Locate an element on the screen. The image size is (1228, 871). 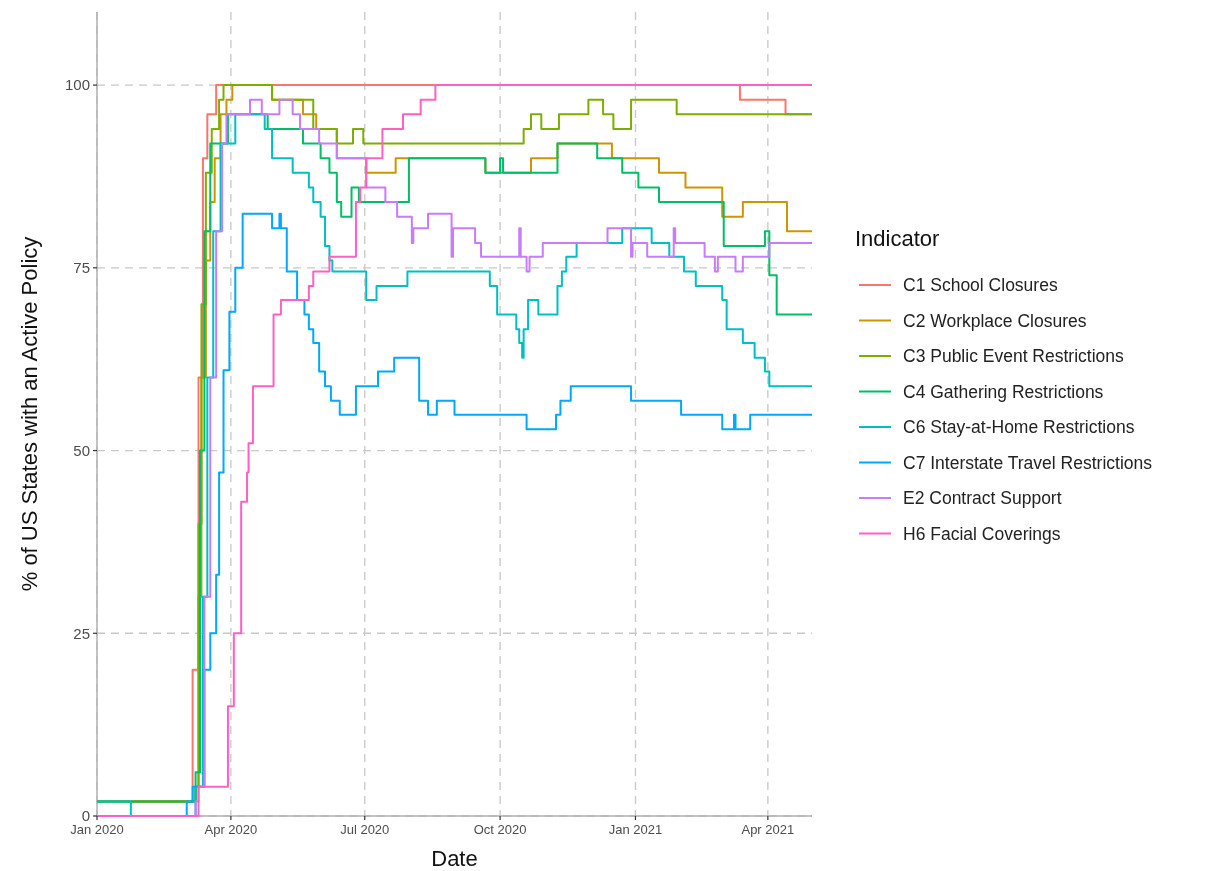
legend-title: Indicator is located at coordinates (897, 238).